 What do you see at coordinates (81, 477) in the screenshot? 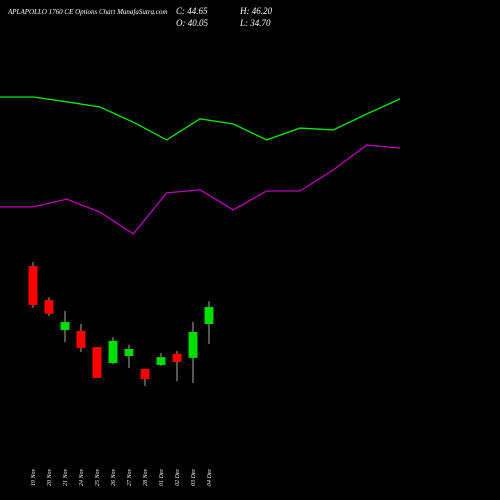
I see `x-tick-label: 24 Nov` at bounding box center [81, 477].